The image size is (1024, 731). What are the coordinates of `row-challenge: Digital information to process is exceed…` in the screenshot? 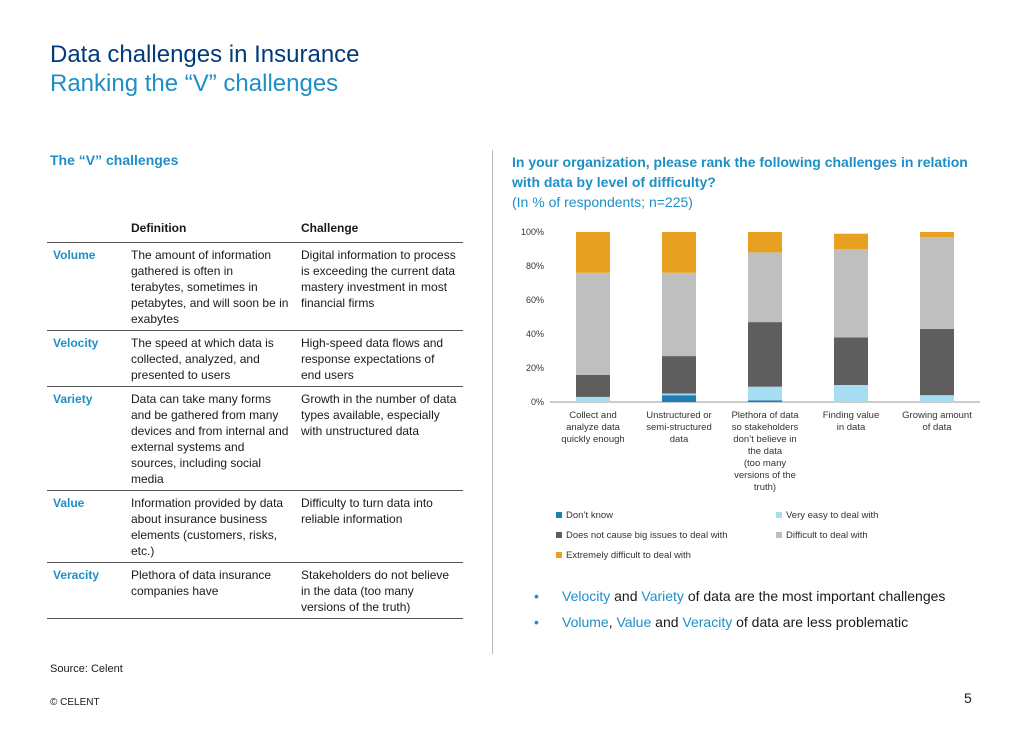 It's located at (379, 286).